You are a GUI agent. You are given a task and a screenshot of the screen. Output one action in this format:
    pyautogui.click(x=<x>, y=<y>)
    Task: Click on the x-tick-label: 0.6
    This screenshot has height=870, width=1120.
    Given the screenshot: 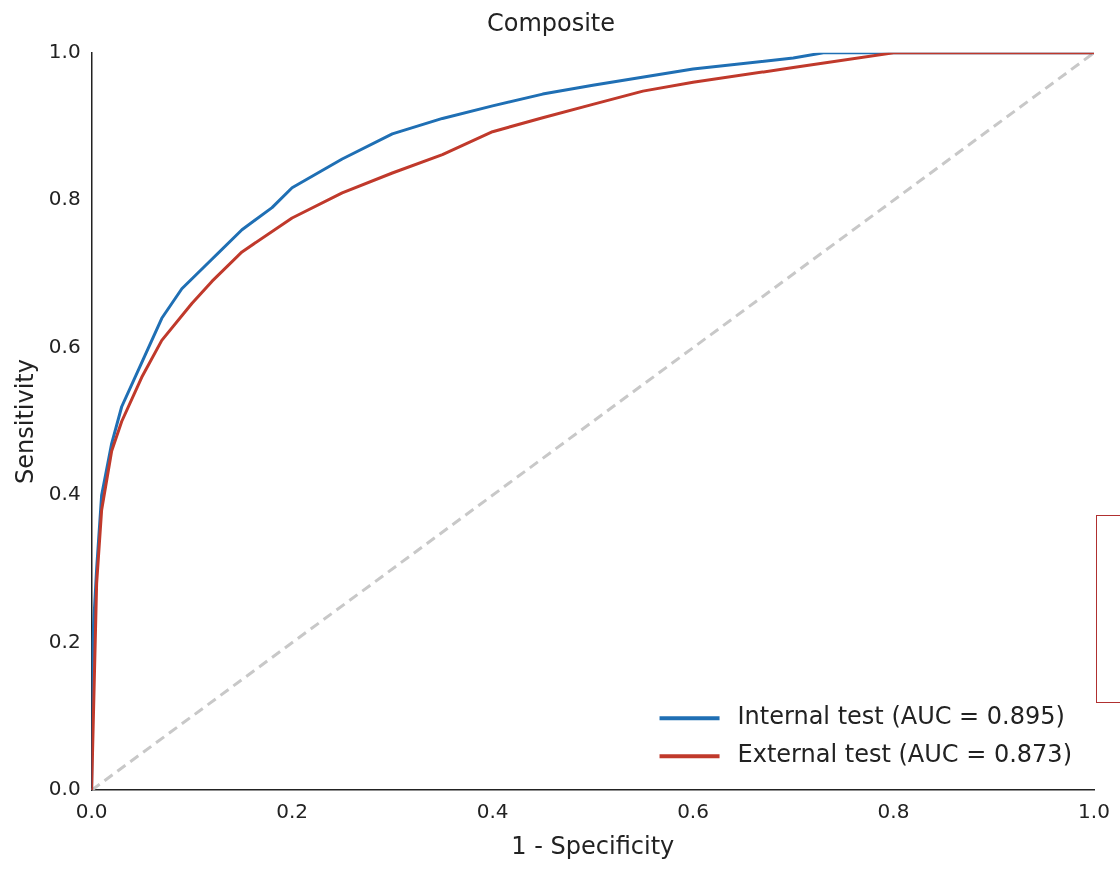 What is the action you would take?
    pyautogui.click(x=693, y=811)
    